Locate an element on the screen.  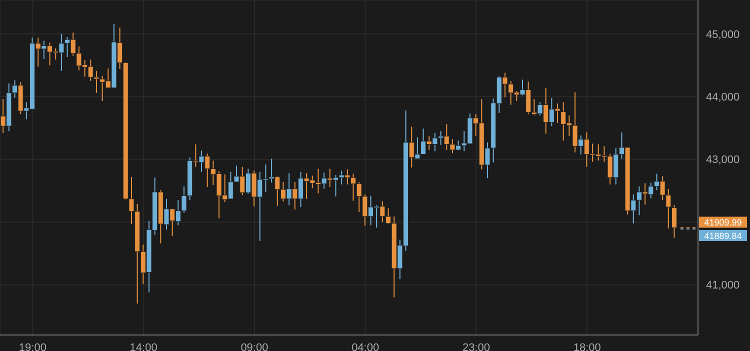
y-tick-label: 43,000 is located at coordinates (723, 160).